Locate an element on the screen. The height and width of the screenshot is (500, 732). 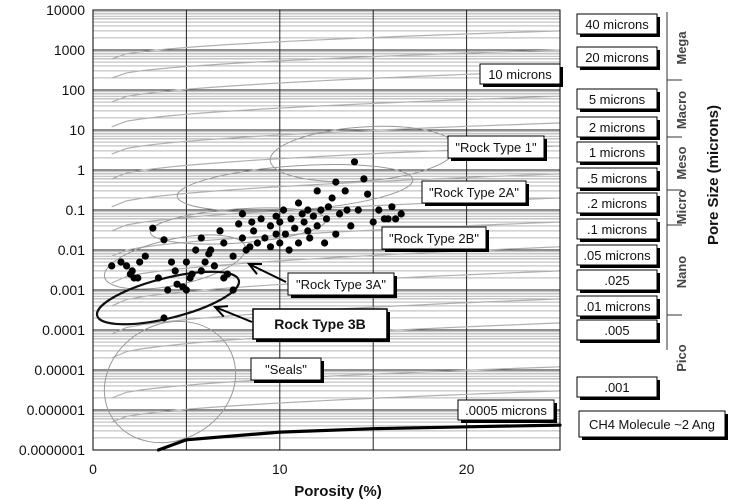
label-text: .5 microns is located at coordinates (617, 178).